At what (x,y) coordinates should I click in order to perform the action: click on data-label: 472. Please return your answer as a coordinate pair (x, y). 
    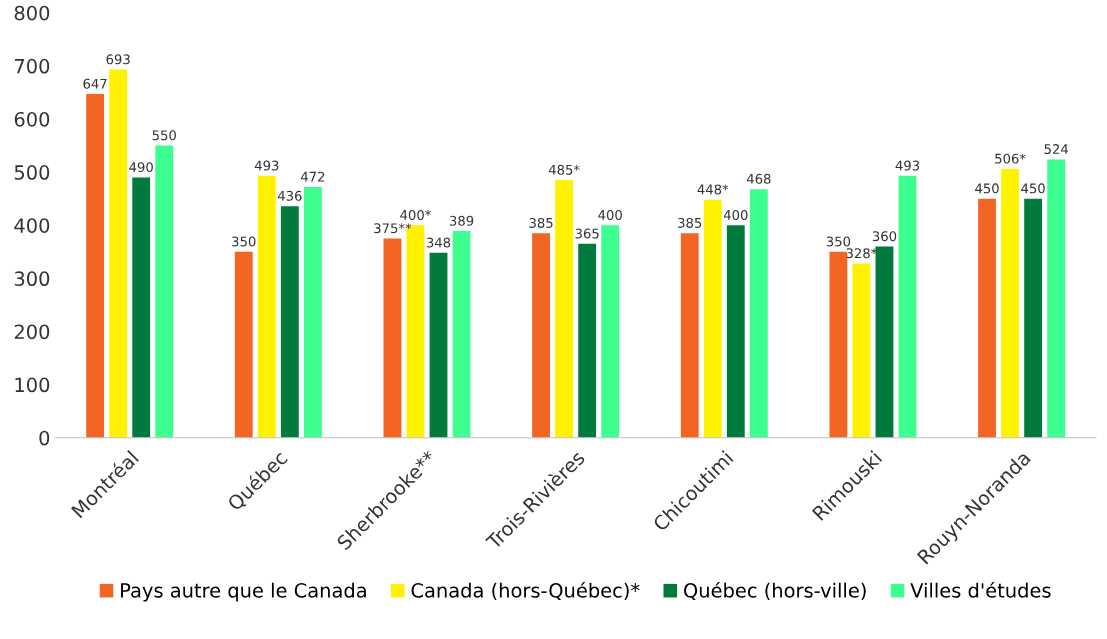
    Looking at the image, I should click on (312, 176).